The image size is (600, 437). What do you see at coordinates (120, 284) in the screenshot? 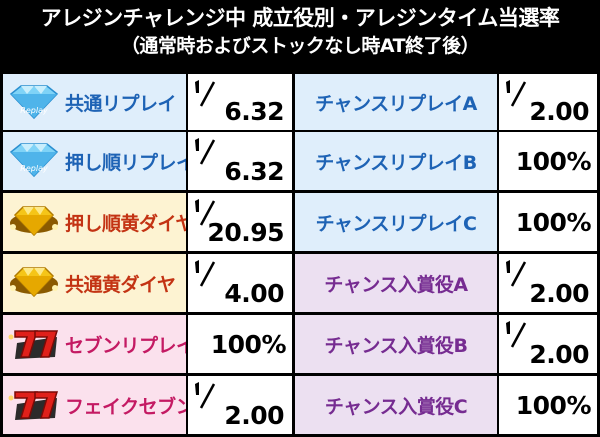
I see `role-name: 共通黄ダイヤ` at bounding box center [120, 284].